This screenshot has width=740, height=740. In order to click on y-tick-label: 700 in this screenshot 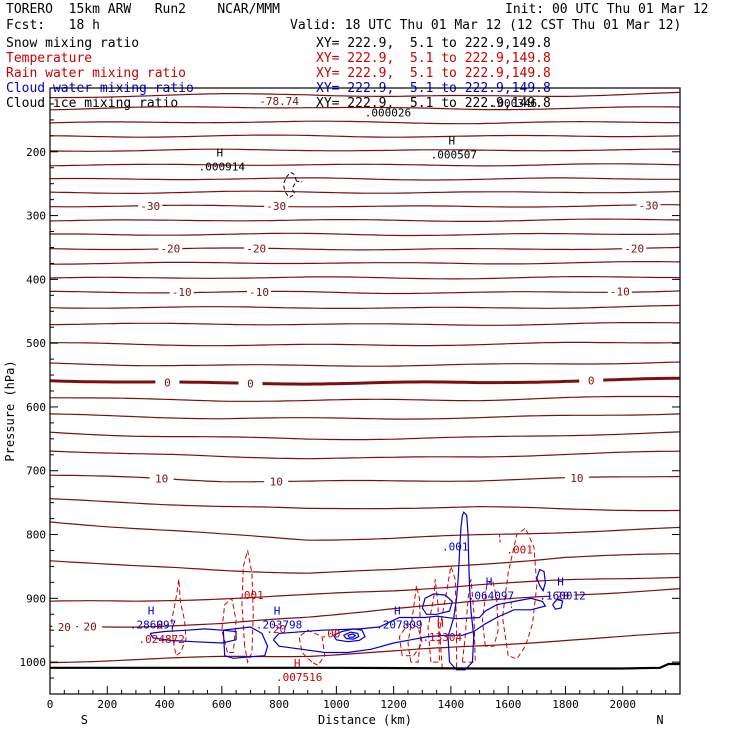, I will do `click(36, 471)`.